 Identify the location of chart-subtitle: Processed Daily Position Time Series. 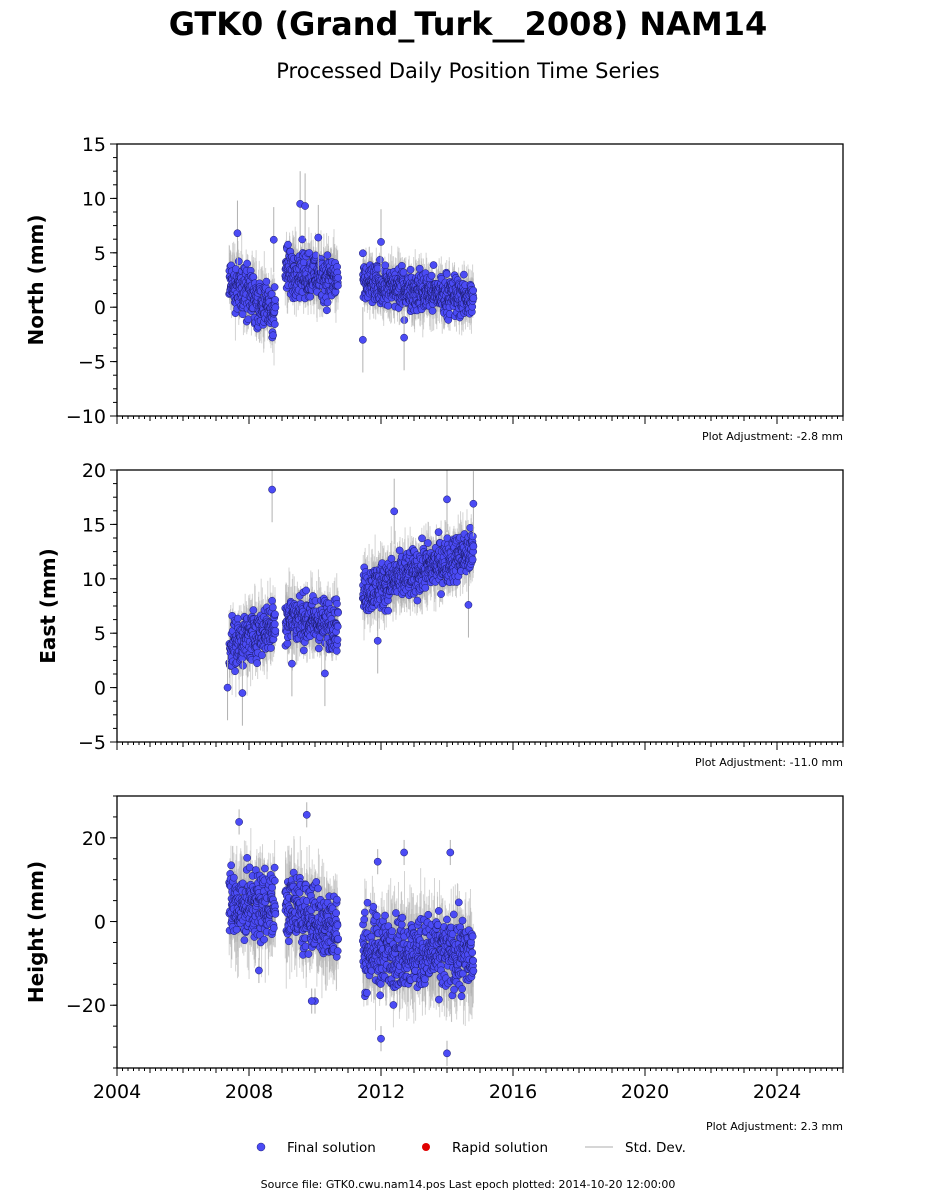
(468, 71).